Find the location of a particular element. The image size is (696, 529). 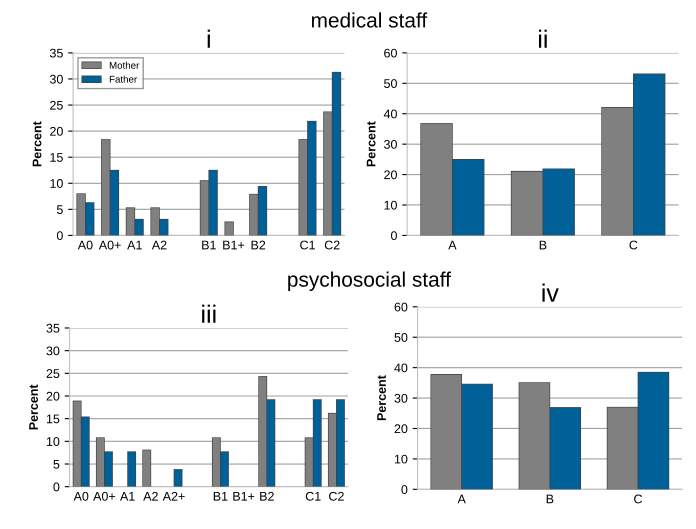

chart-title: ii is located at coordinates (542, 39).